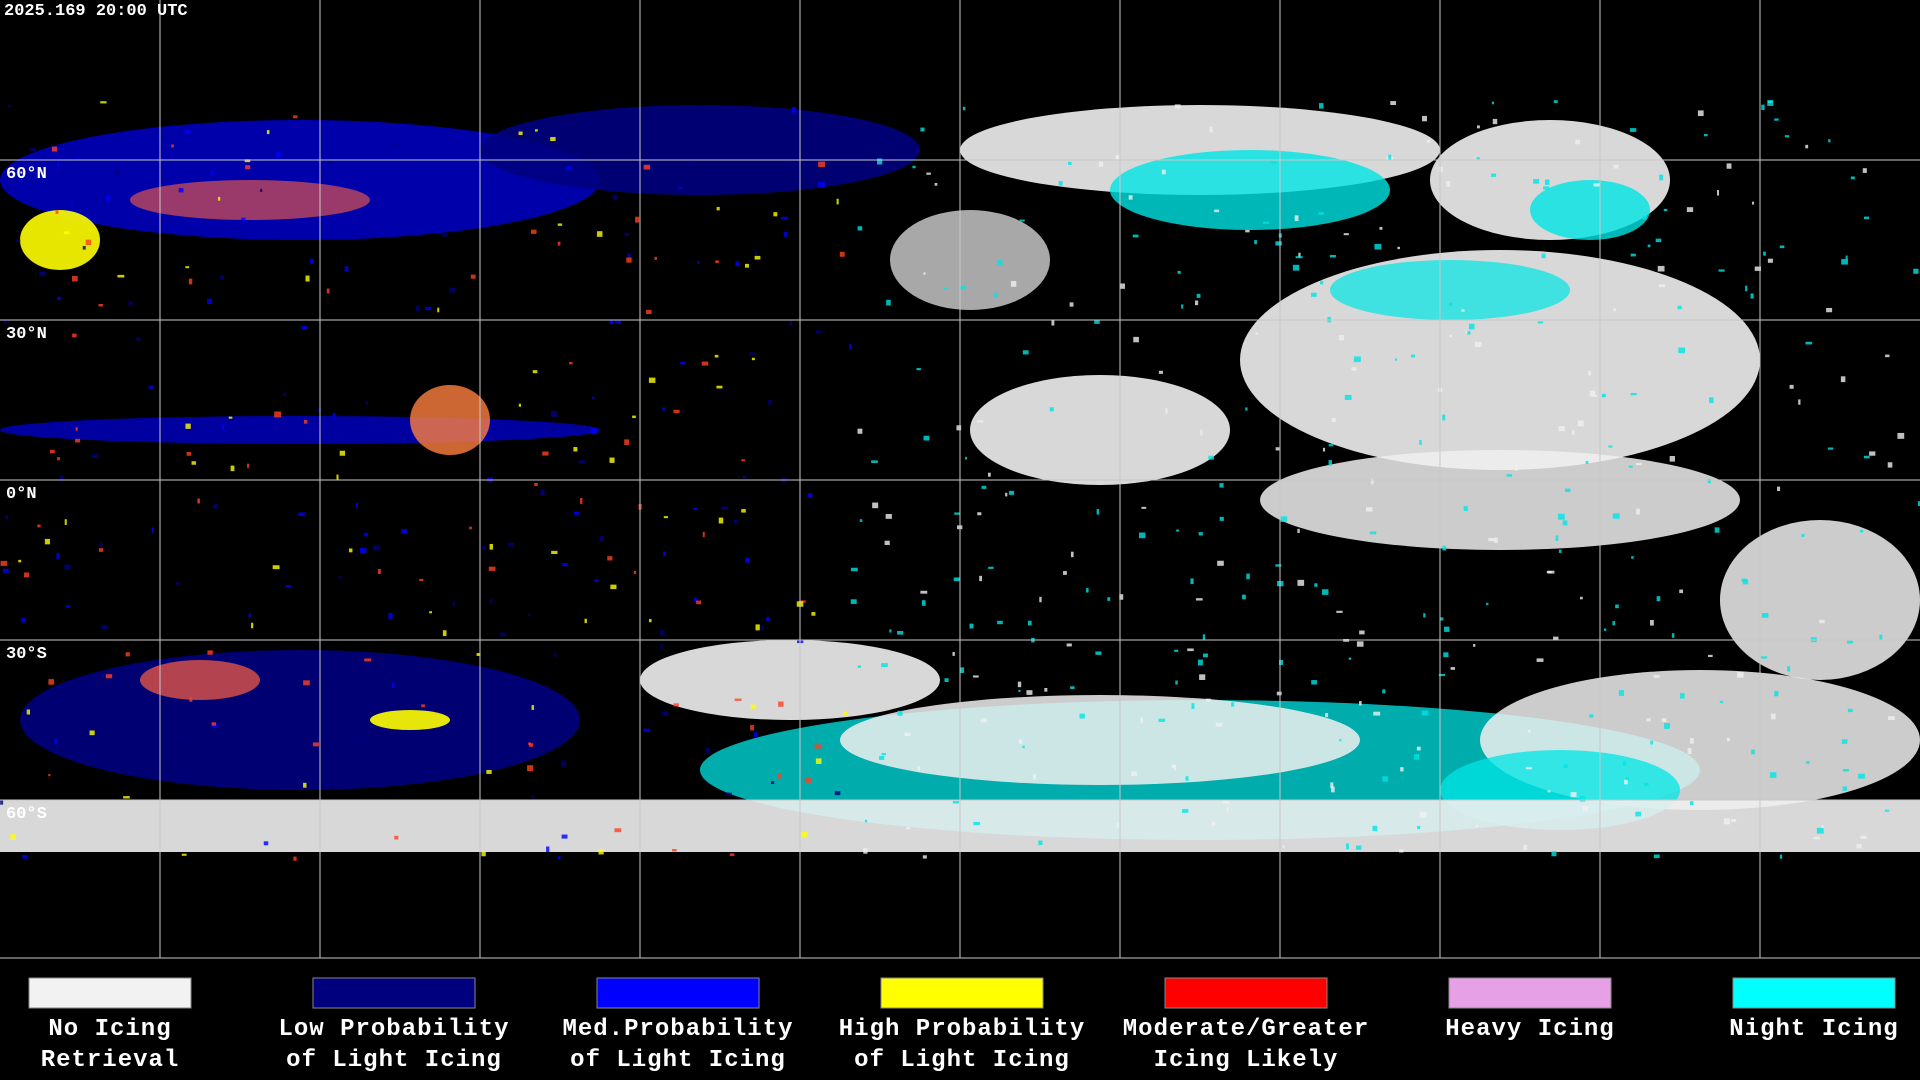  Describe the element at coordinates (21, 494) in the screenshot. I see `latitude-label: 0°N` at that location.